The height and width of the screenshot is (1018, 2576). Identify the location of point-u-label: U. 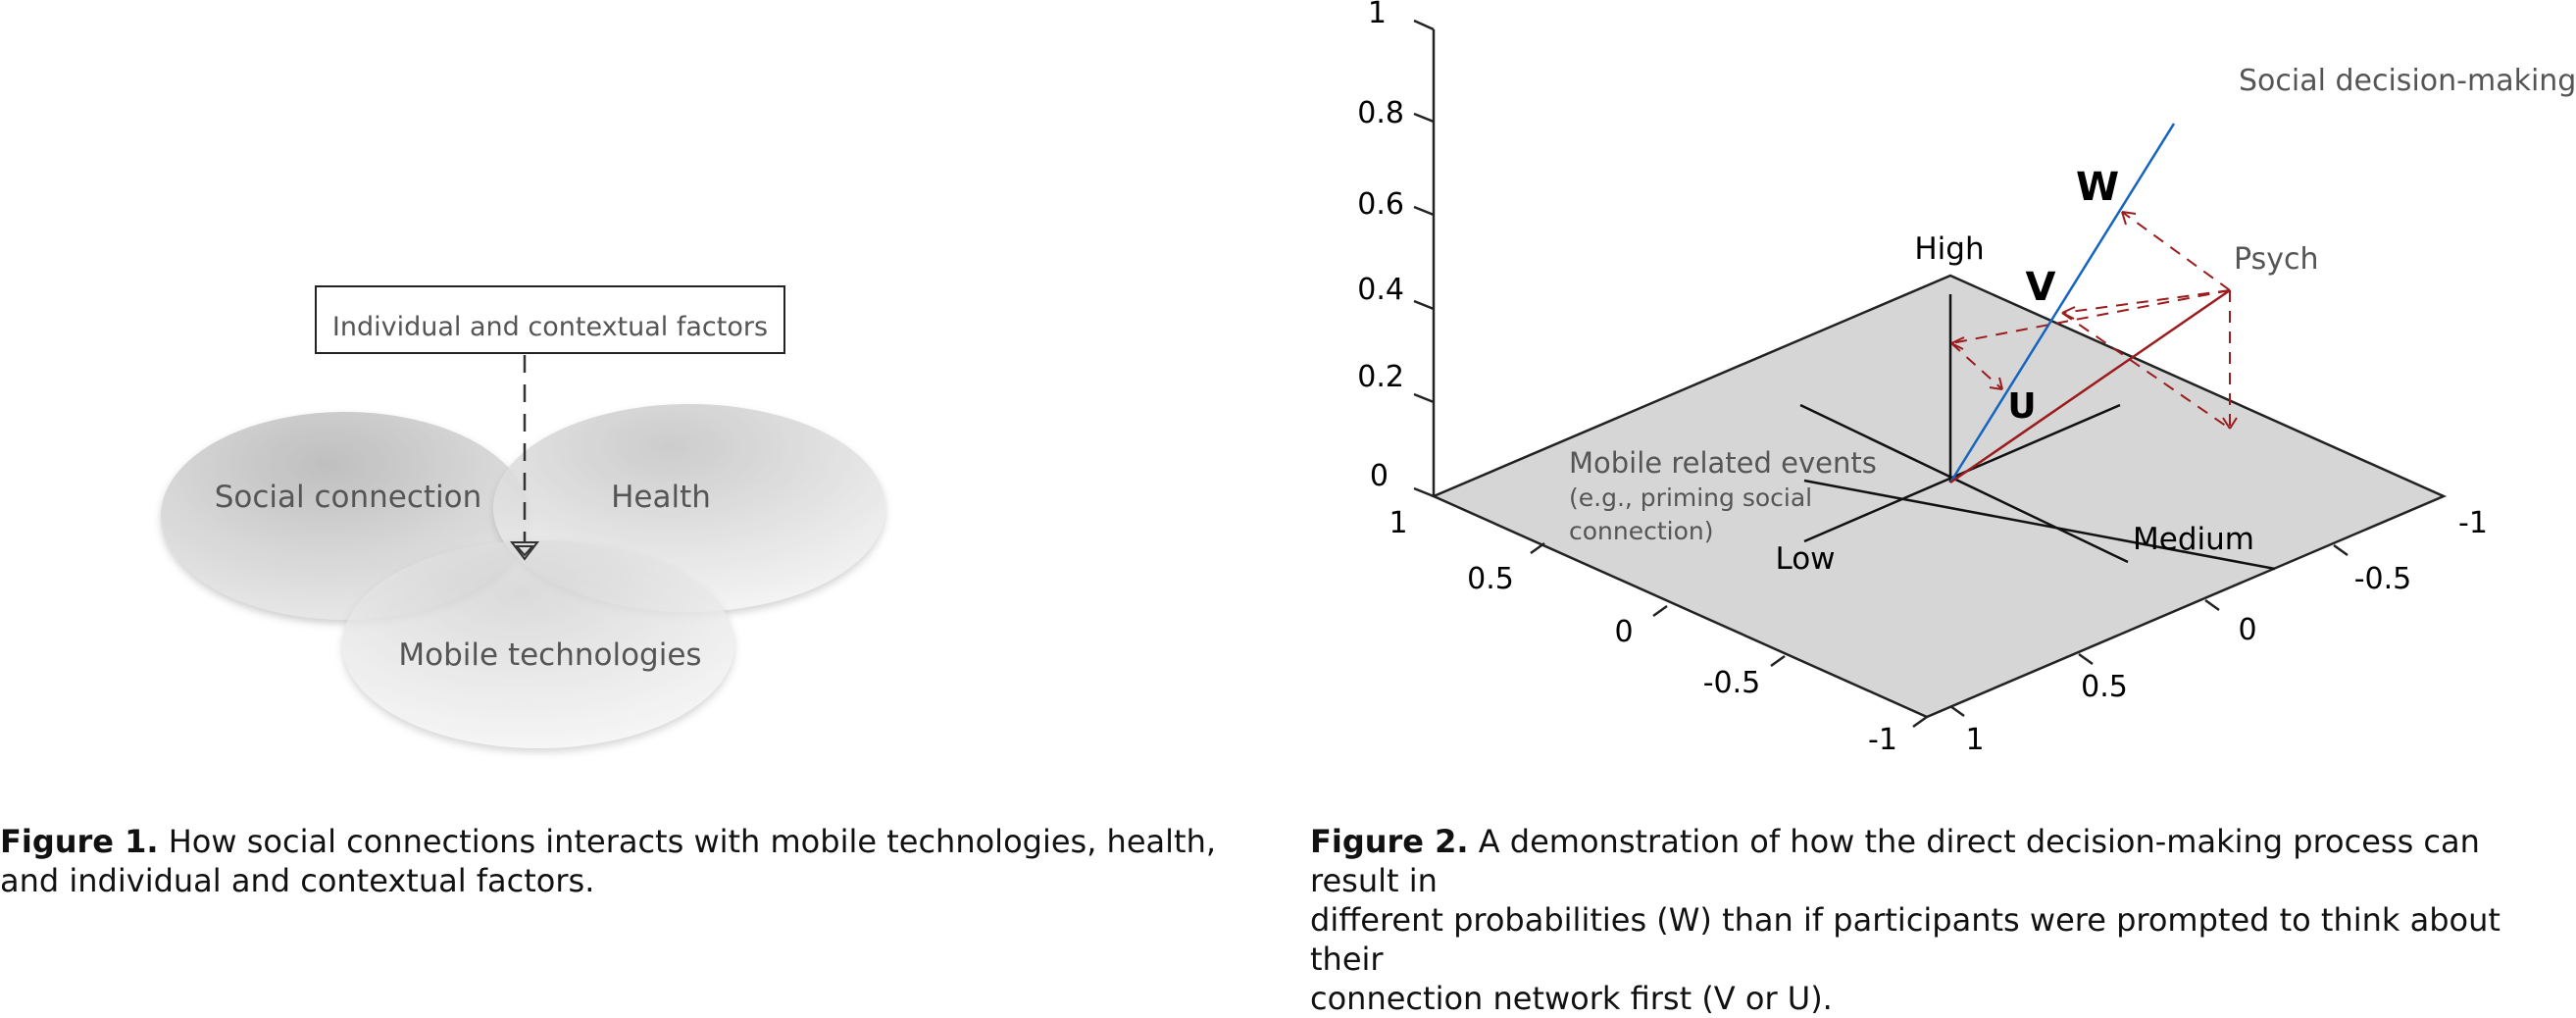
(2022, 407).